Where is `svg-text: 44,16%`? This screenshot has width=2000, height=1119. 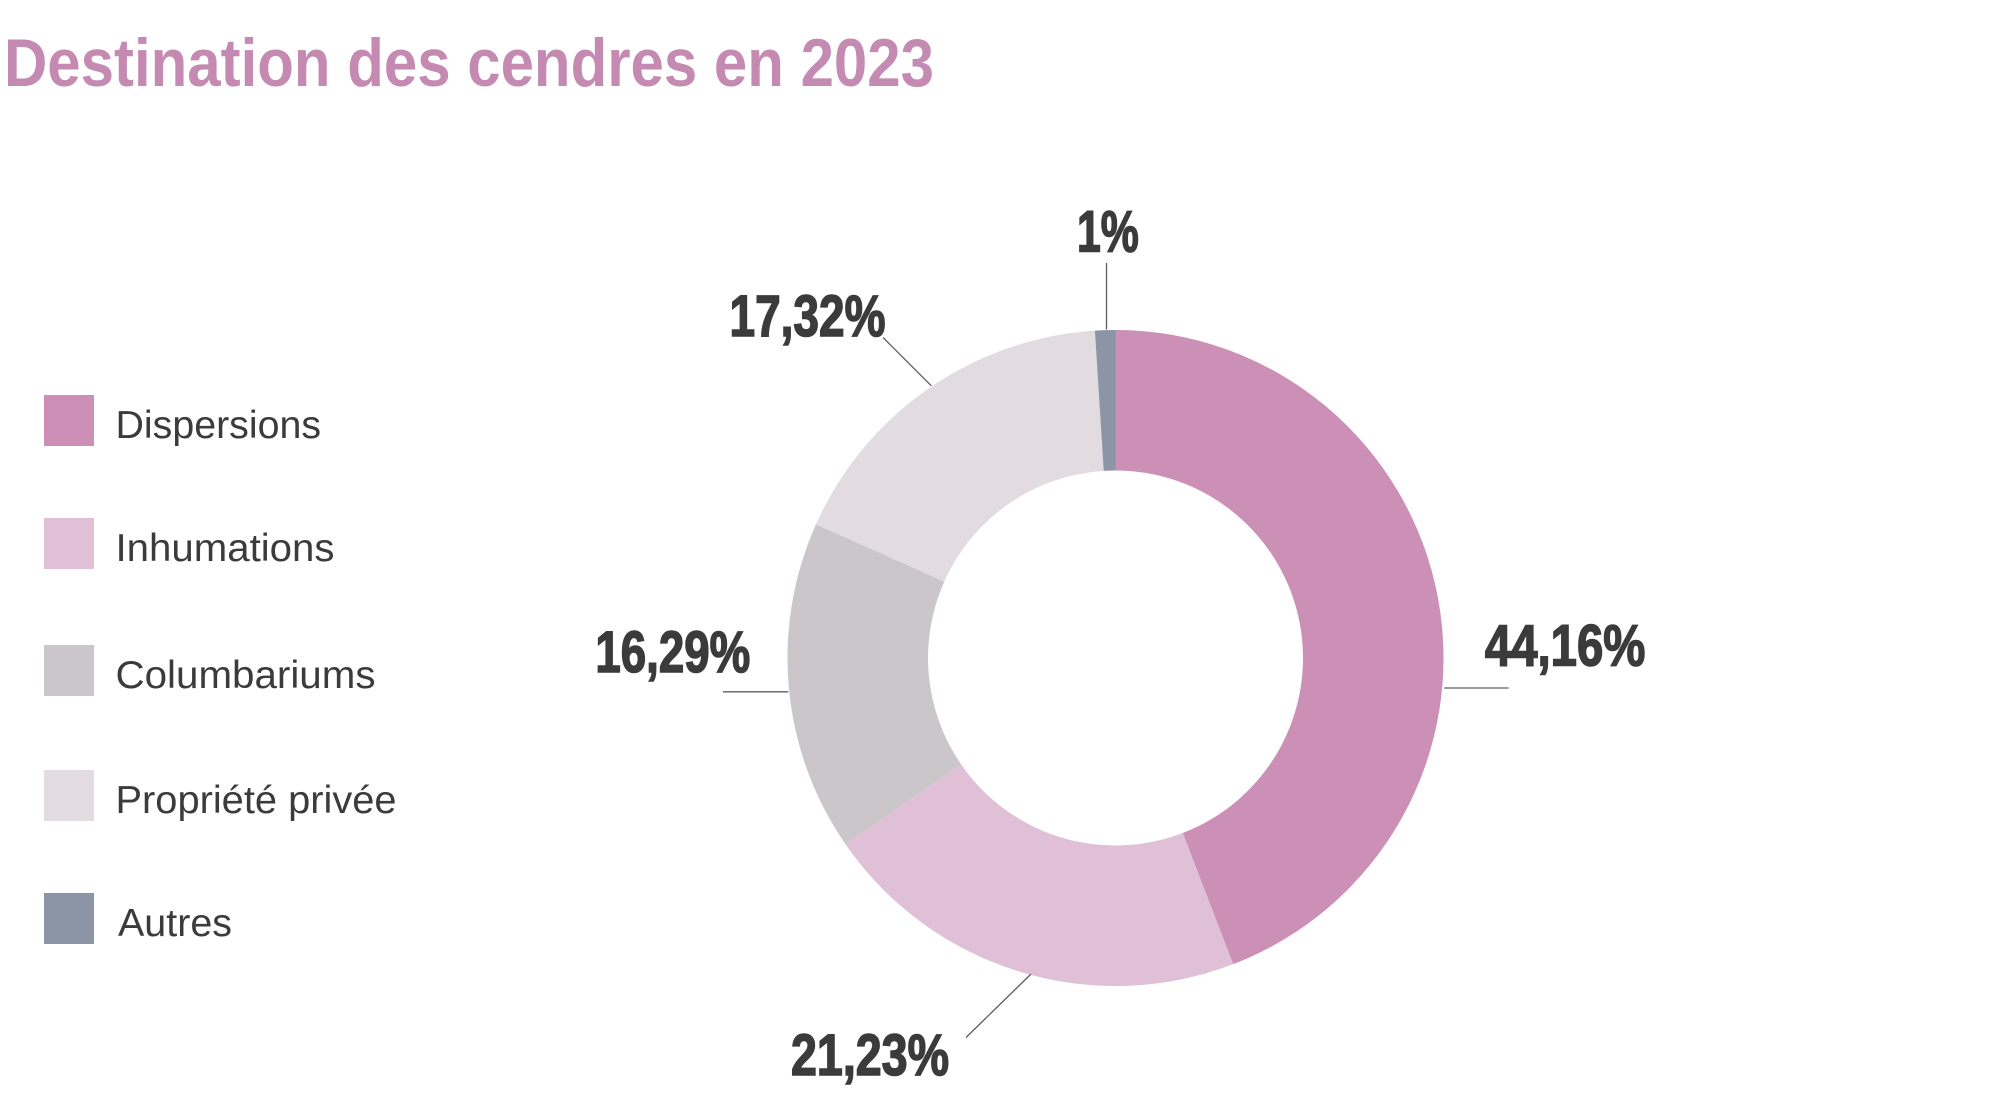
svg-text: 44,16% is located at coordinates (1565, 645).